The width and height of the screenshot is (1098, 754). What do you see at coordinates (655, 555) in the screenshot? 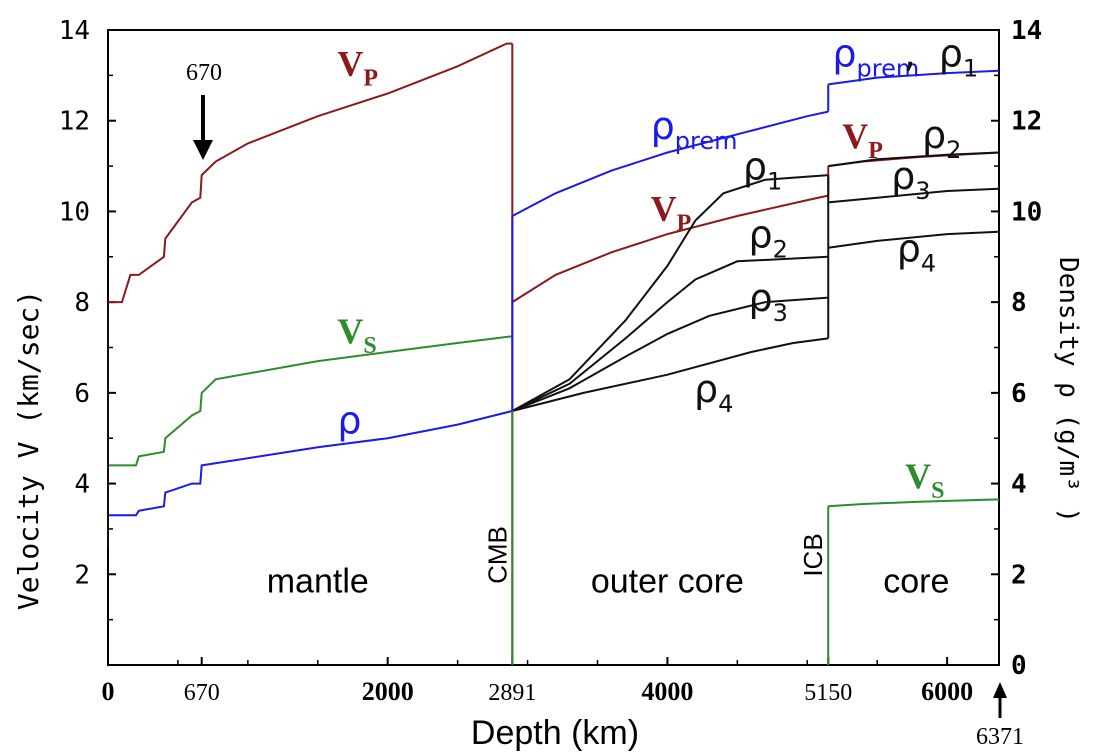
I see `boundary-lines: CMB ICB` at bounding box center [655, 555].